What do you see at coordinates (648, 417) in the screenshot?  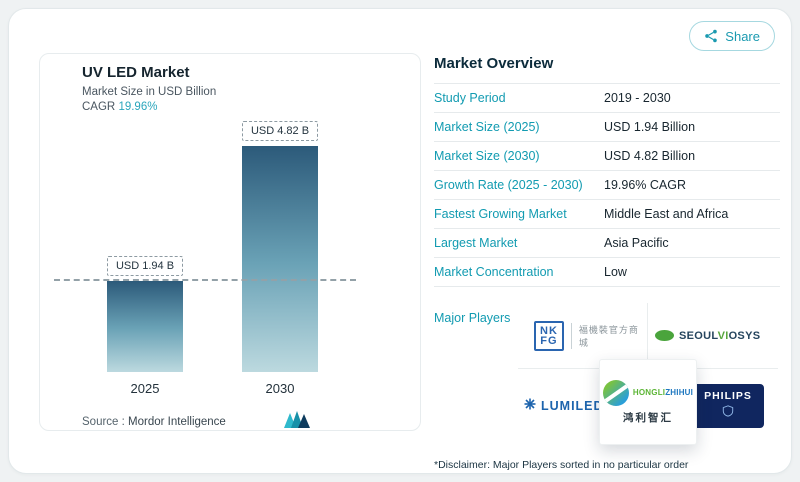 I see `hongli-caption: 鸿利智汇` at bounding box center [648, 417].